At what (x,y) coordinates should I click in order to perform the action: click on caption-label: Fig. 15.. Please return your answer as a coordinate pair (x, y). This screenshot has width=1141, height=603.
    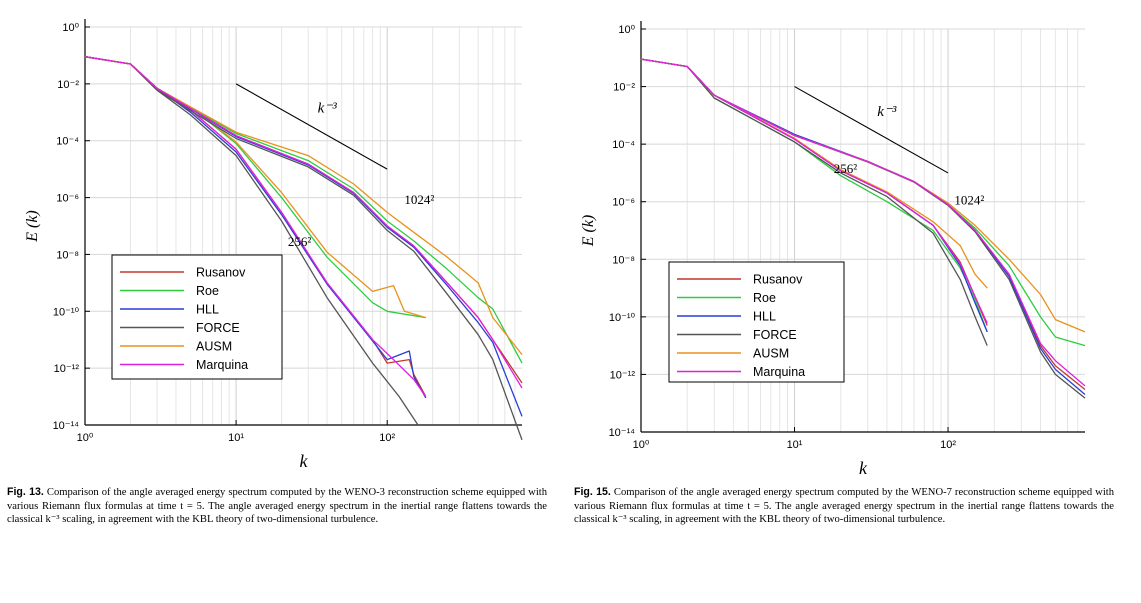
    Looking at the image, I should click on (592, 492).